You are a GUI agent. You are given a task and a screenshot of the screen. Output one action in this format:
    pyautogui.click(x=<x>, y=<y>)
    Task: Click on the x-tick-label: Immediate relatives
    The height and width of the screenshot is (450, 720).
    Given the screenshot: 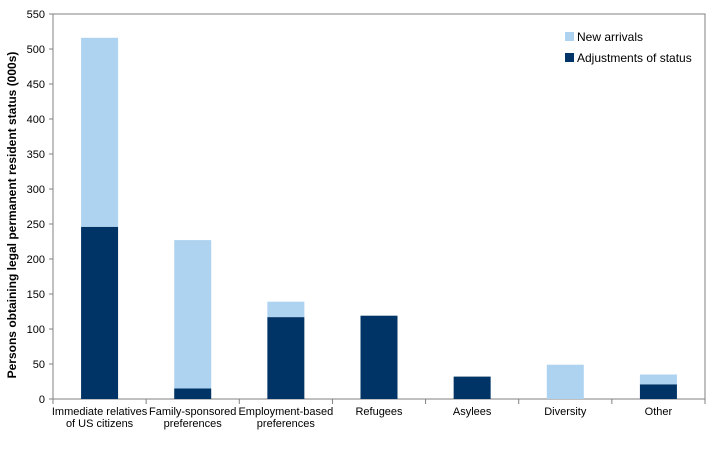 What is the action you would take?
    pyautogui.click(x=100, y=412)
    